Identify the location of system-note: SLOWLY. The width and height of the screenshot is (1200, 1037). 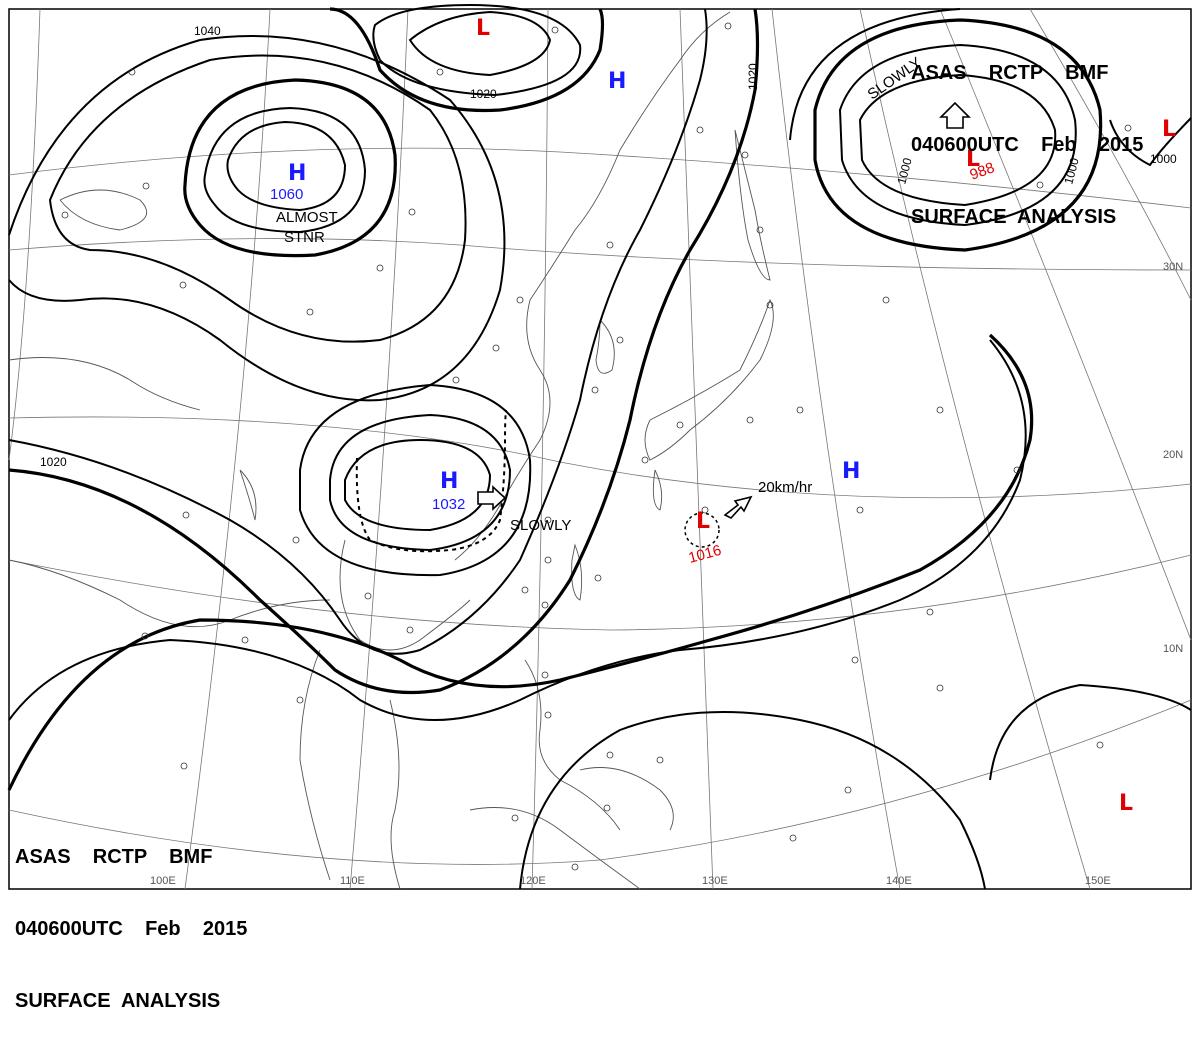
(540, 525).